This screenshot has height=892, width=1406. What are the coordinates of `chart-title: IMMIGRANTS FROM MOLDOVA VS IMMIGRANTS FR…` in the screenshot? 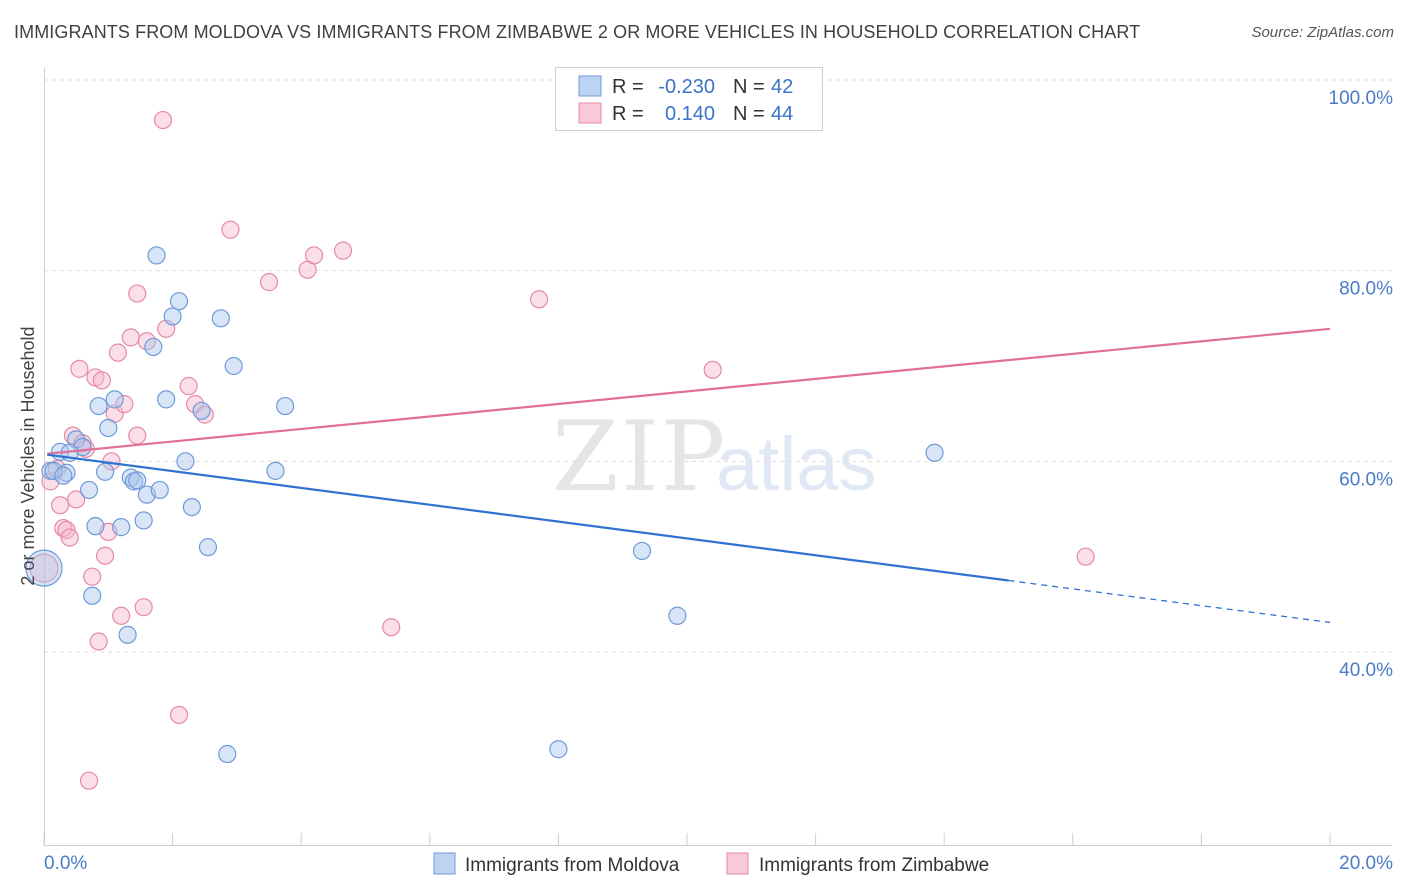 It's located at (577, 32).